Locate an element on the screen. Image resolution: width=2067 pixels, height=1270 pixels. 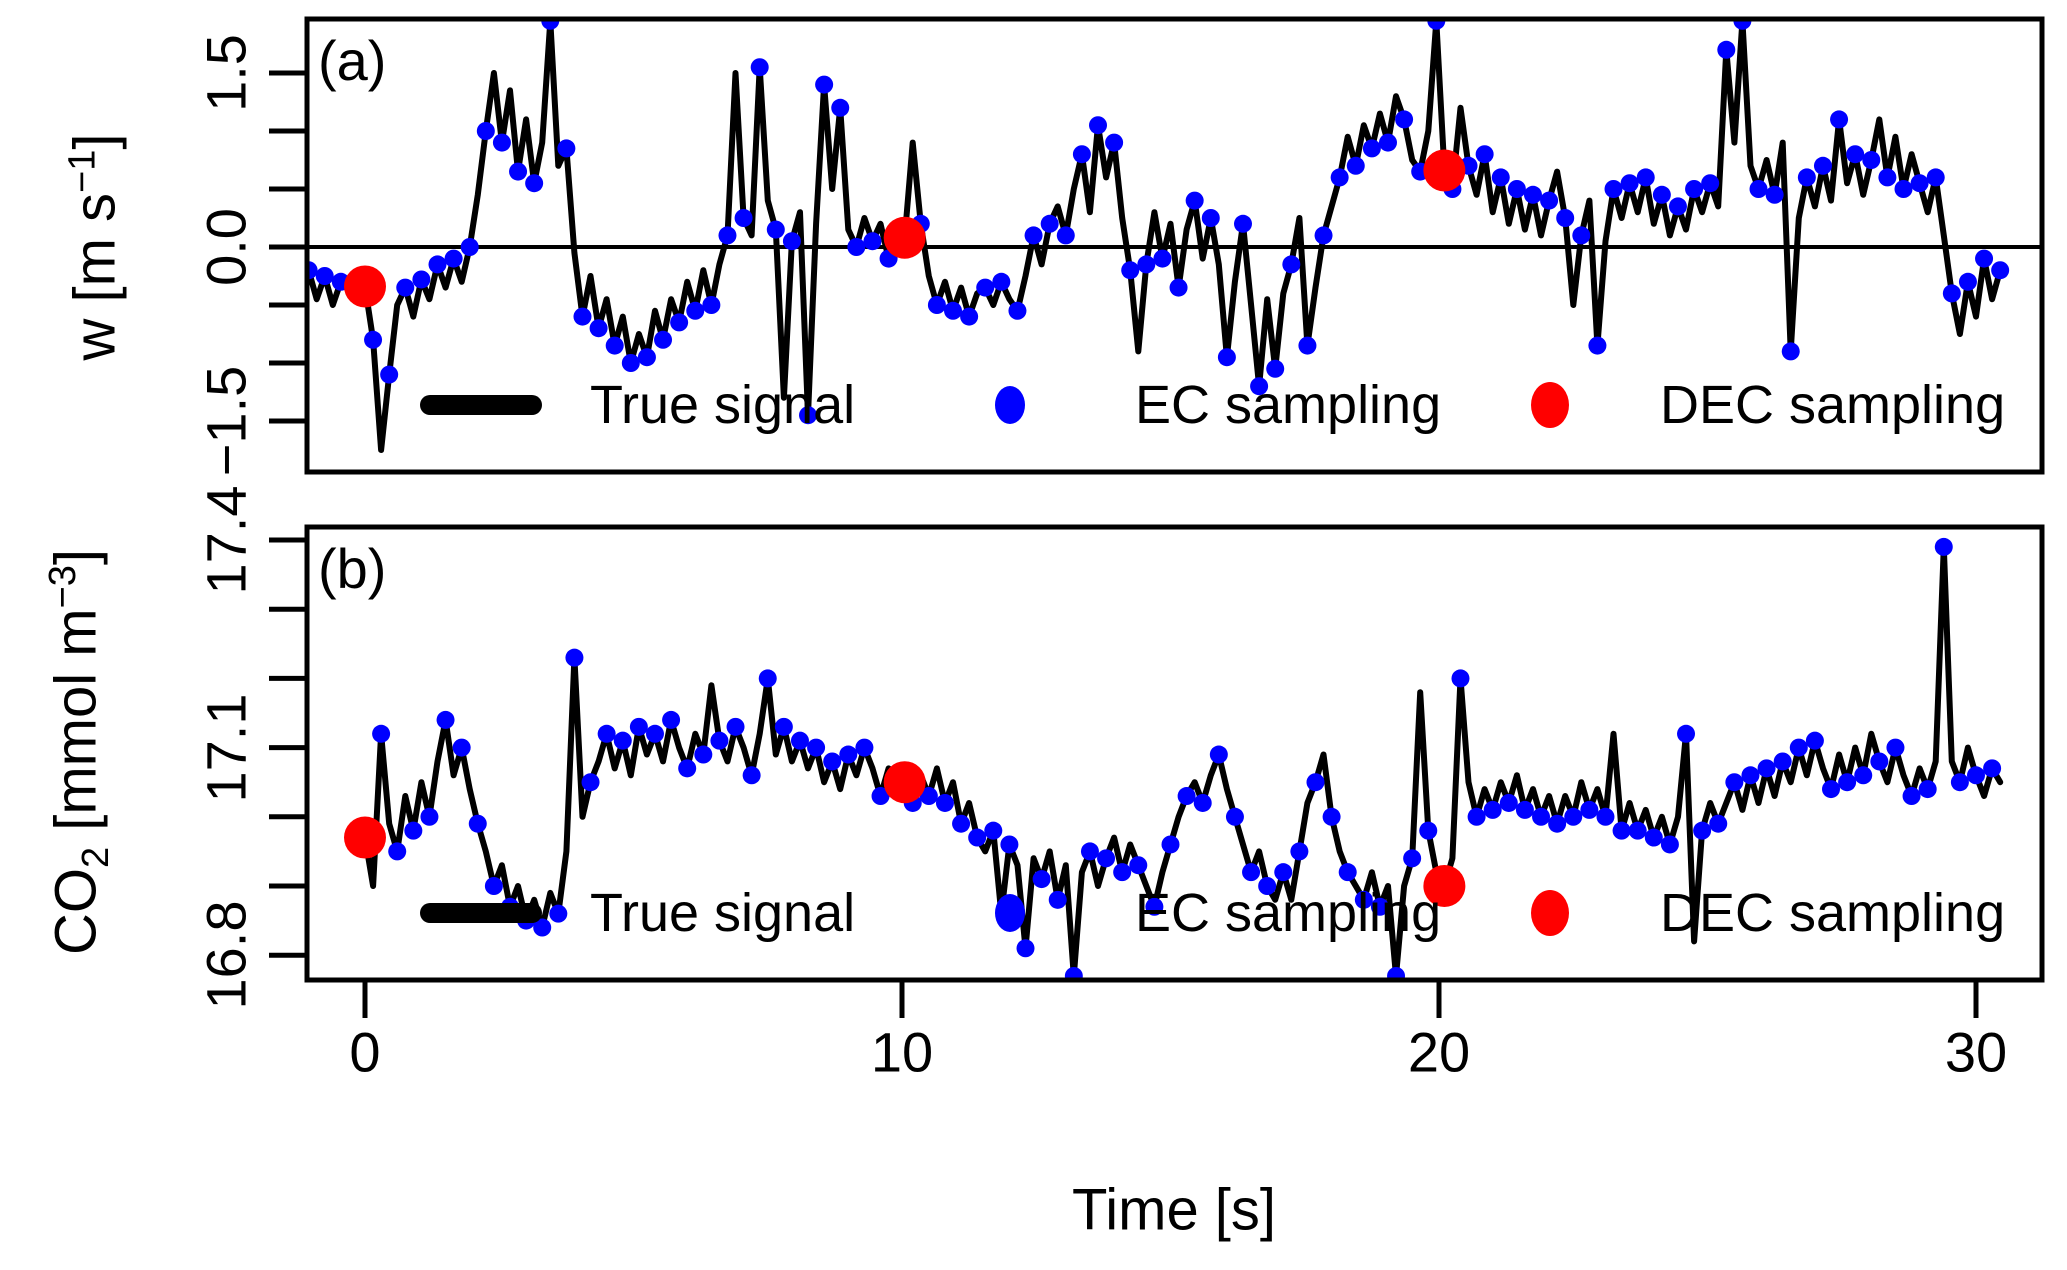
true-signal-label: True signal is located at coordinates (723, 405).